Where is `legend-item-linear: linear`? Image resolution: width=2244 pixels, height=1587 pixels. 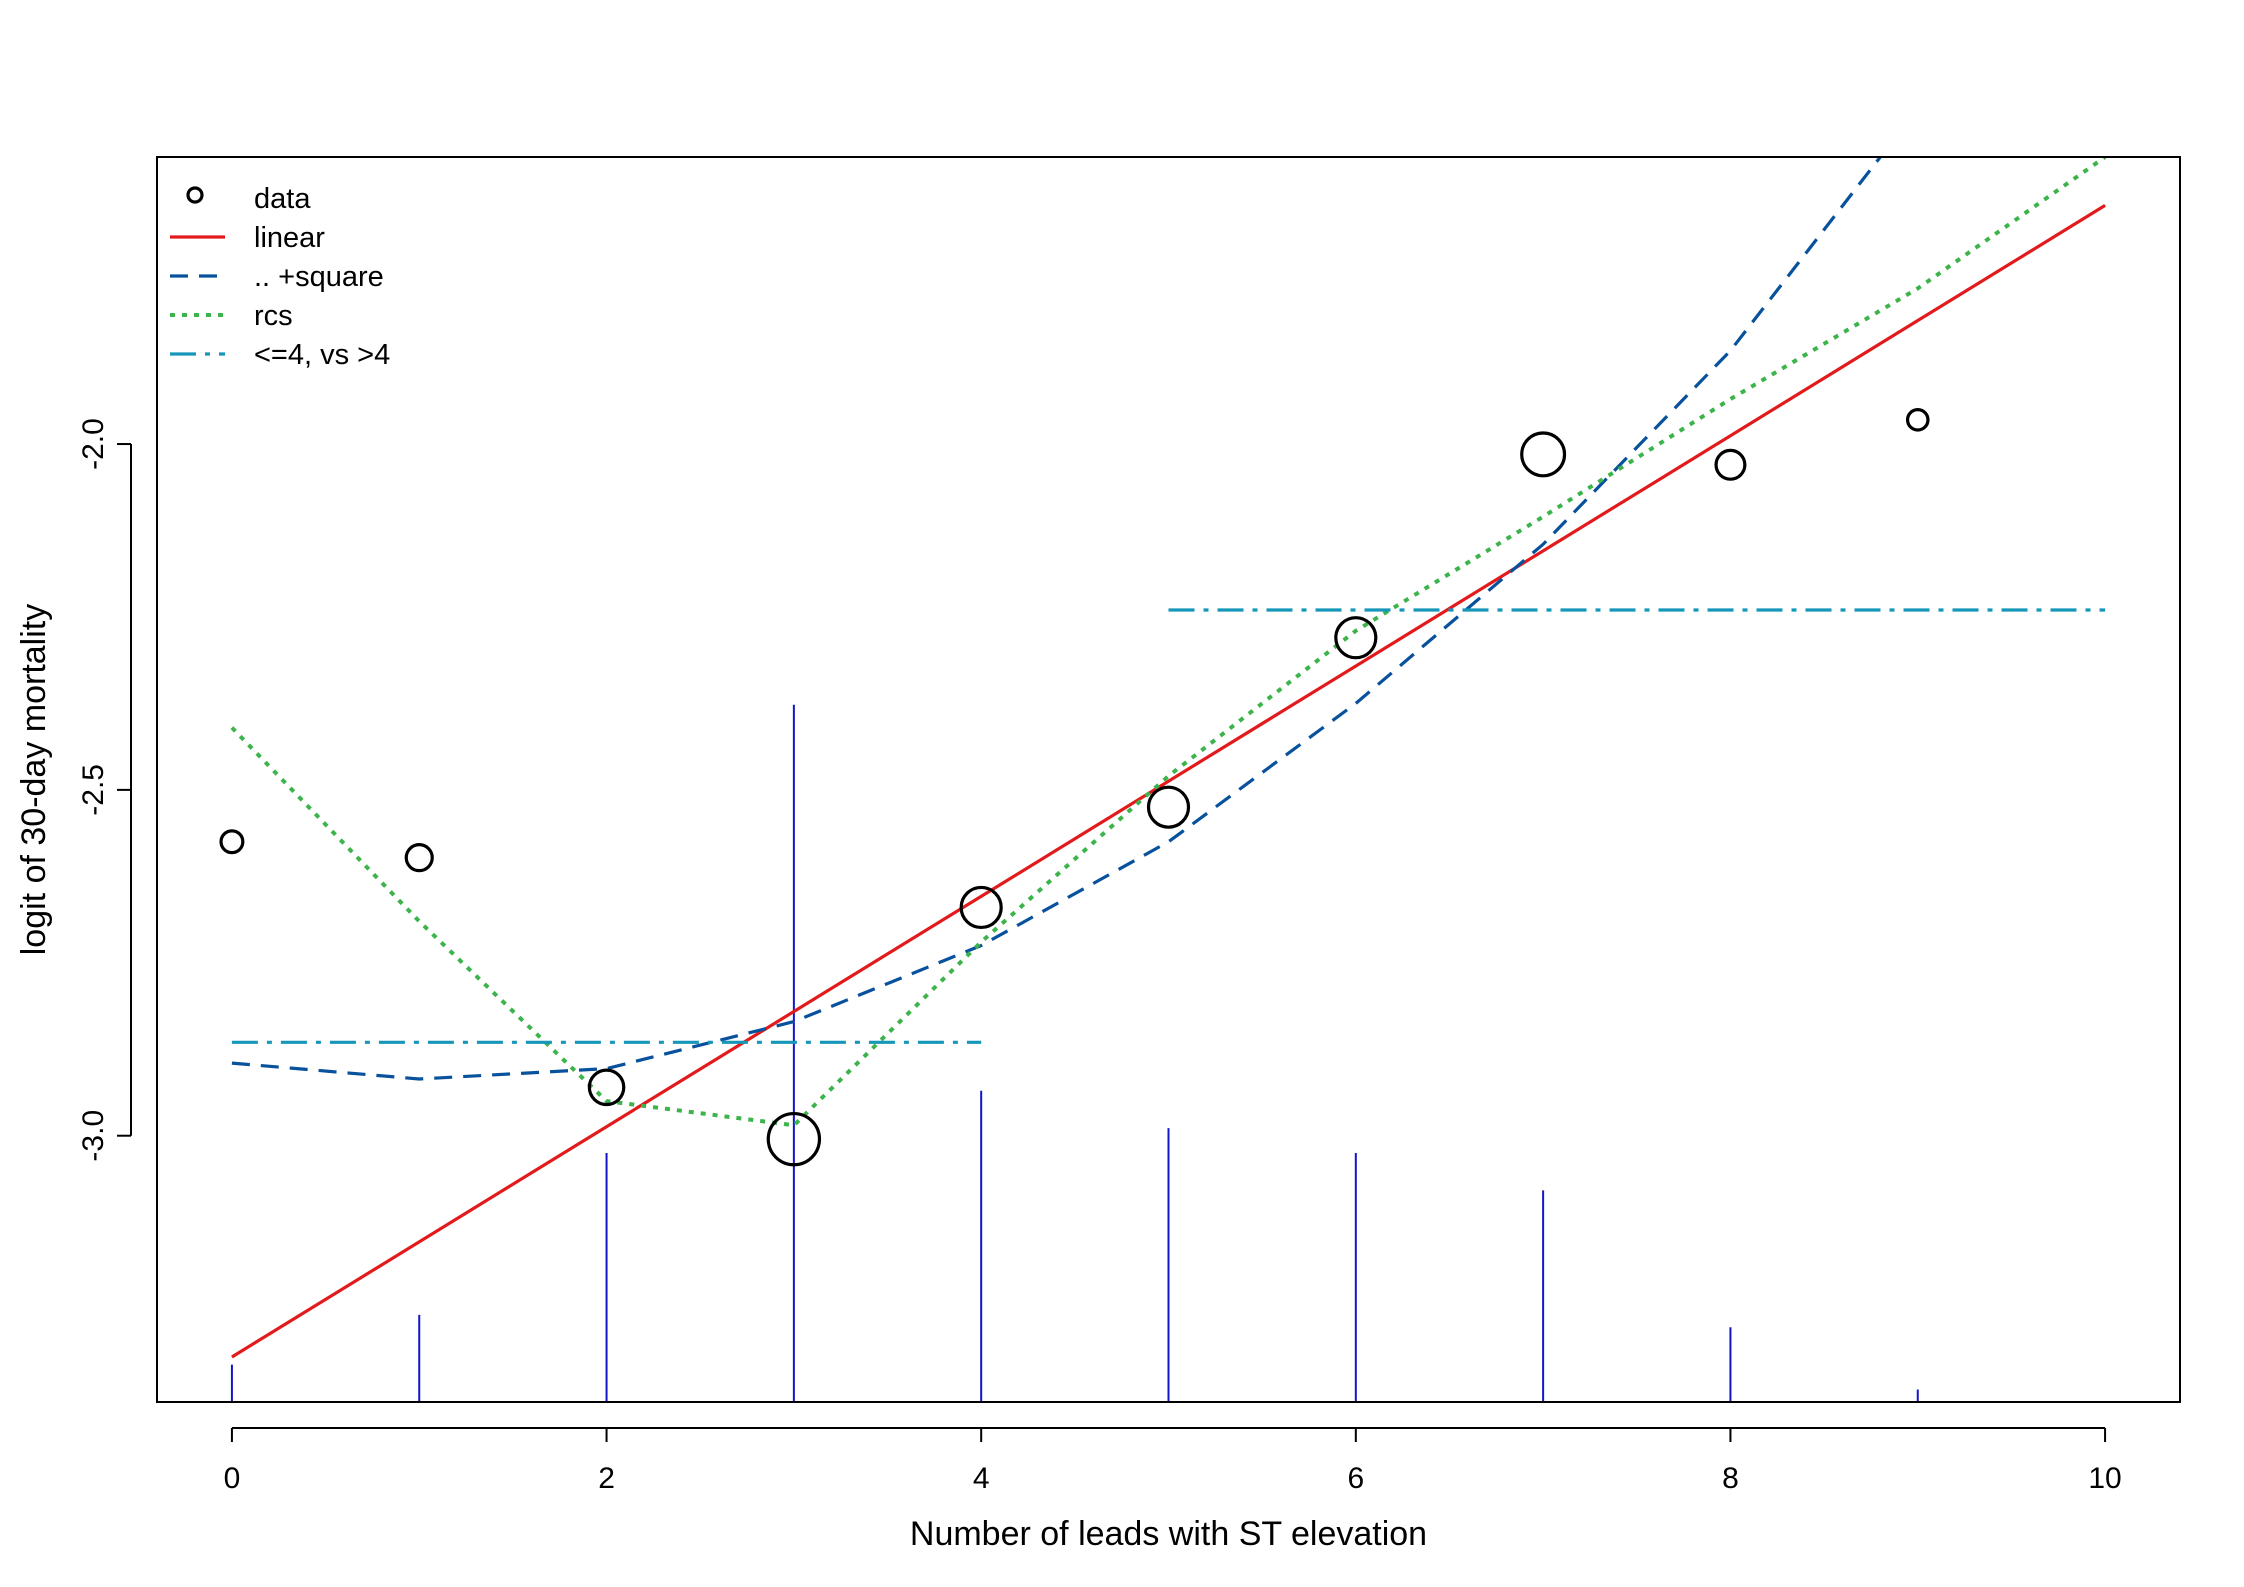 legend-item-linear: linear is located at coordinates (247, 238).